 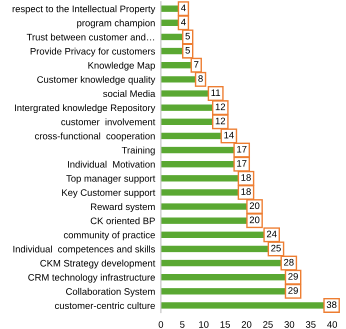 What do you see at coordinates (268, 324) in the screenshot?
I see `x-tick-label: 25` at bounding box center [268, 324].